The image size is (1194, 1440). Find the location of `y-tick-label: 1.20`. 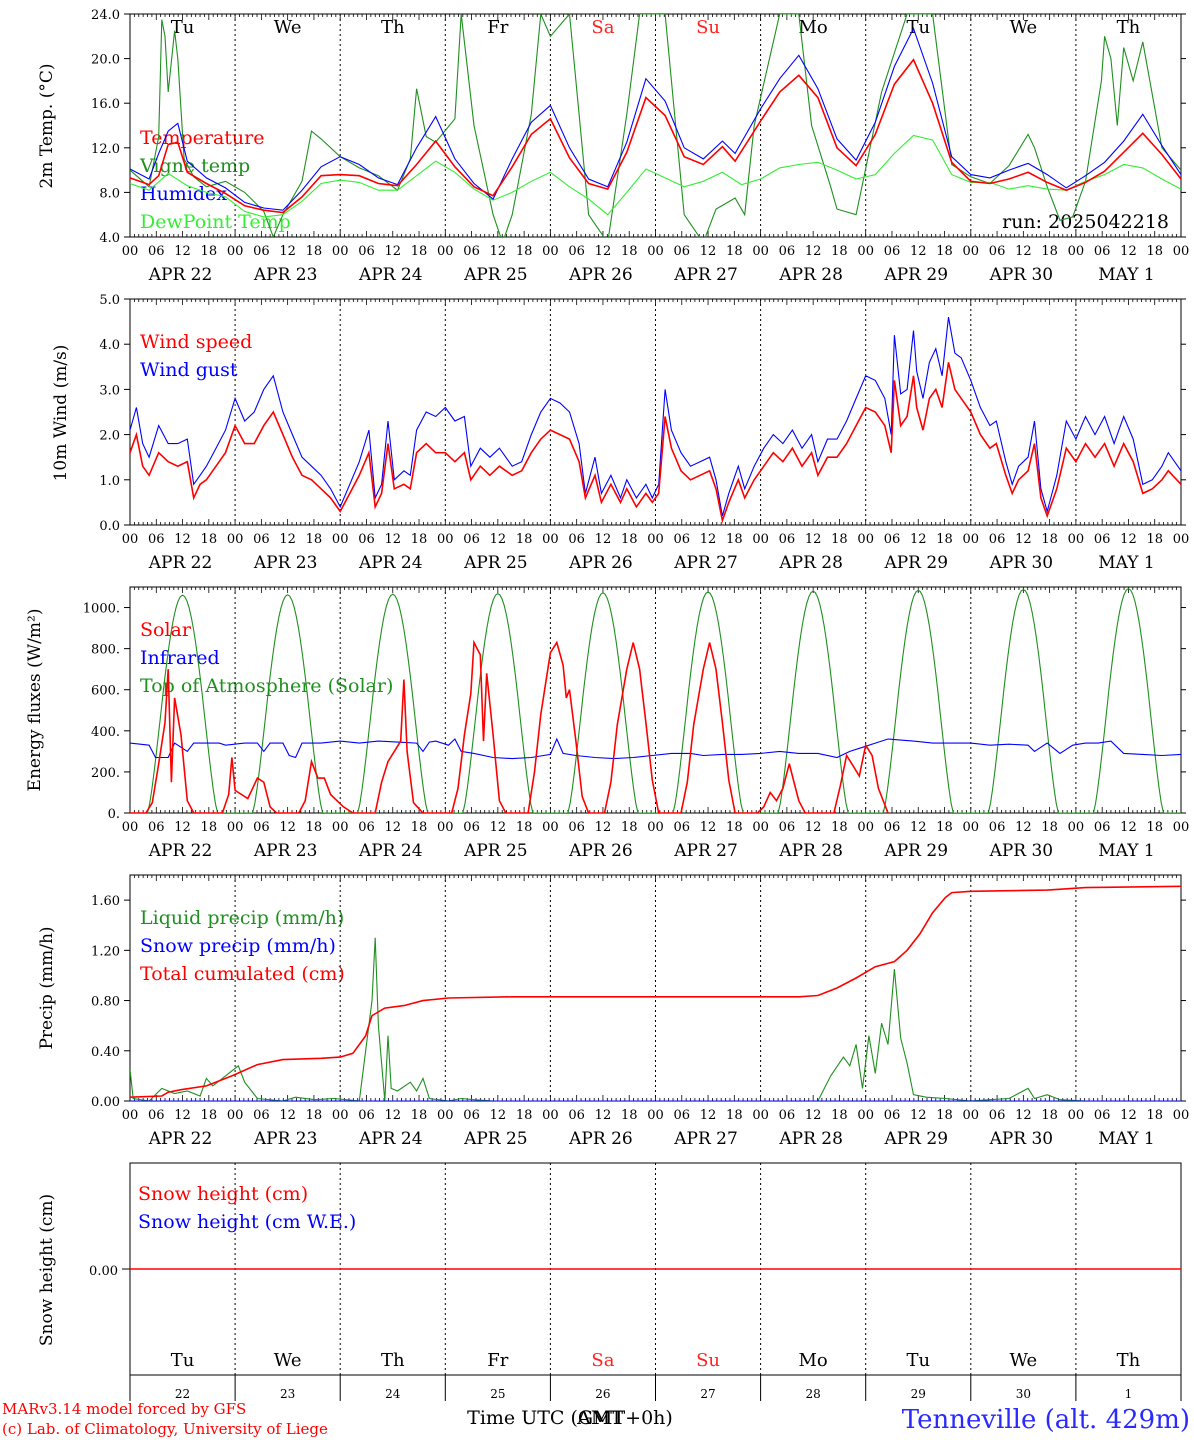

y-tick-label: 1.20 is located at coordinates (105, 951).